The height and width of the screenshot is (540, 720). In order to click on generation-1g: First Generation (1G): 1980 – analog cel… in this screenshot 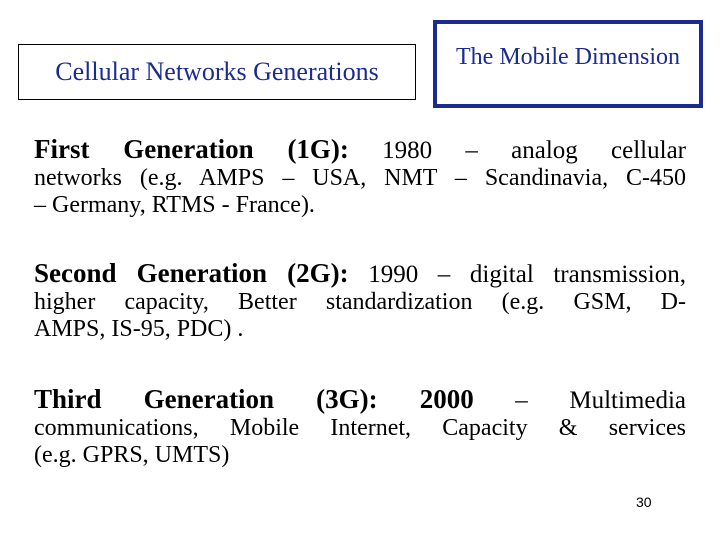, I will do `click(360, 176)`.